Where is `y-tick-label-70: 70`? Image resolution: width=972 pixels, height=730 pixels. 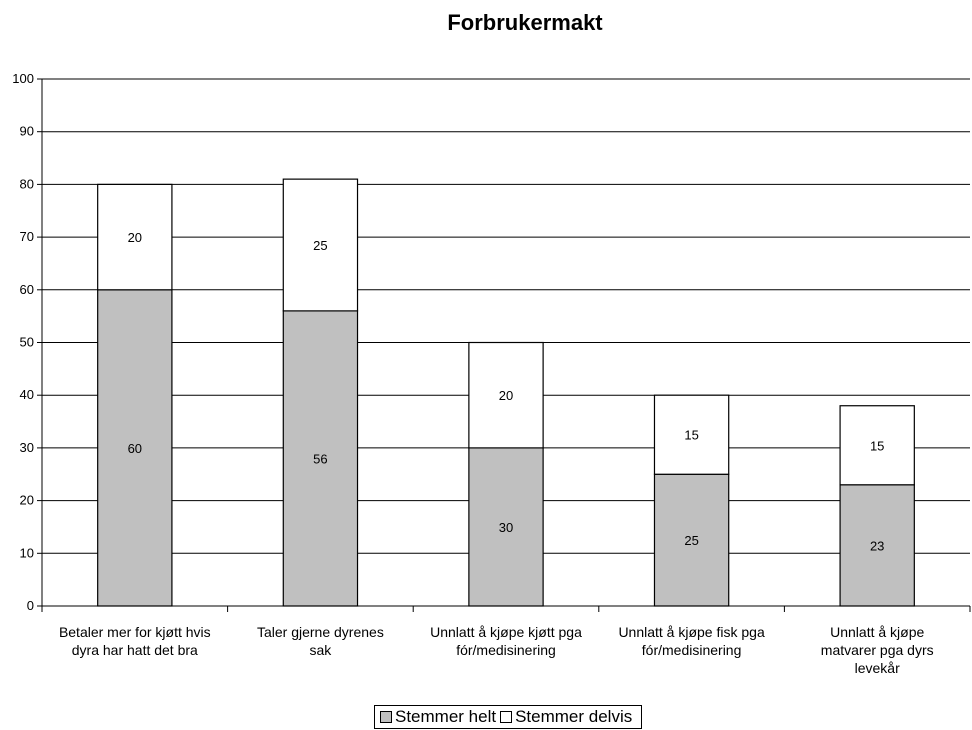 y-tick-label-70: 70 is located at coordinates (27, 236).